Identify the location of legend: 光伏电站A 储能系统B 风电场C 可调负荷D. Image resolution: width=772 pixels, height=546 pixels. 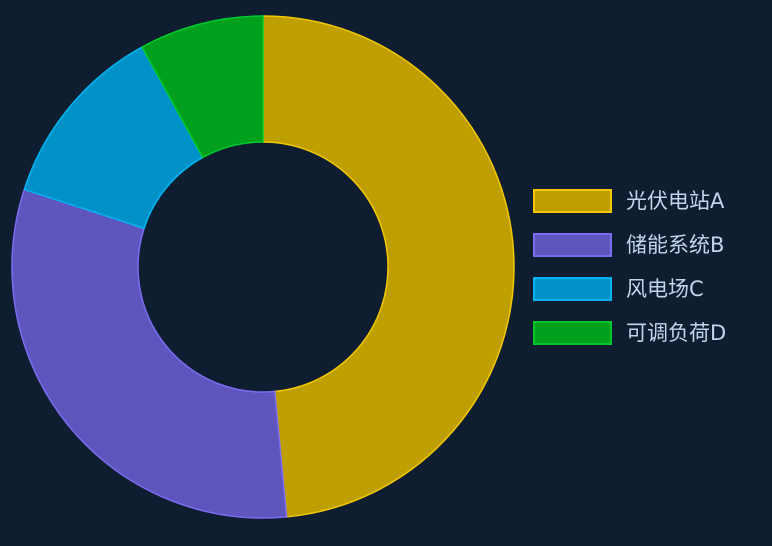
(629, 275).